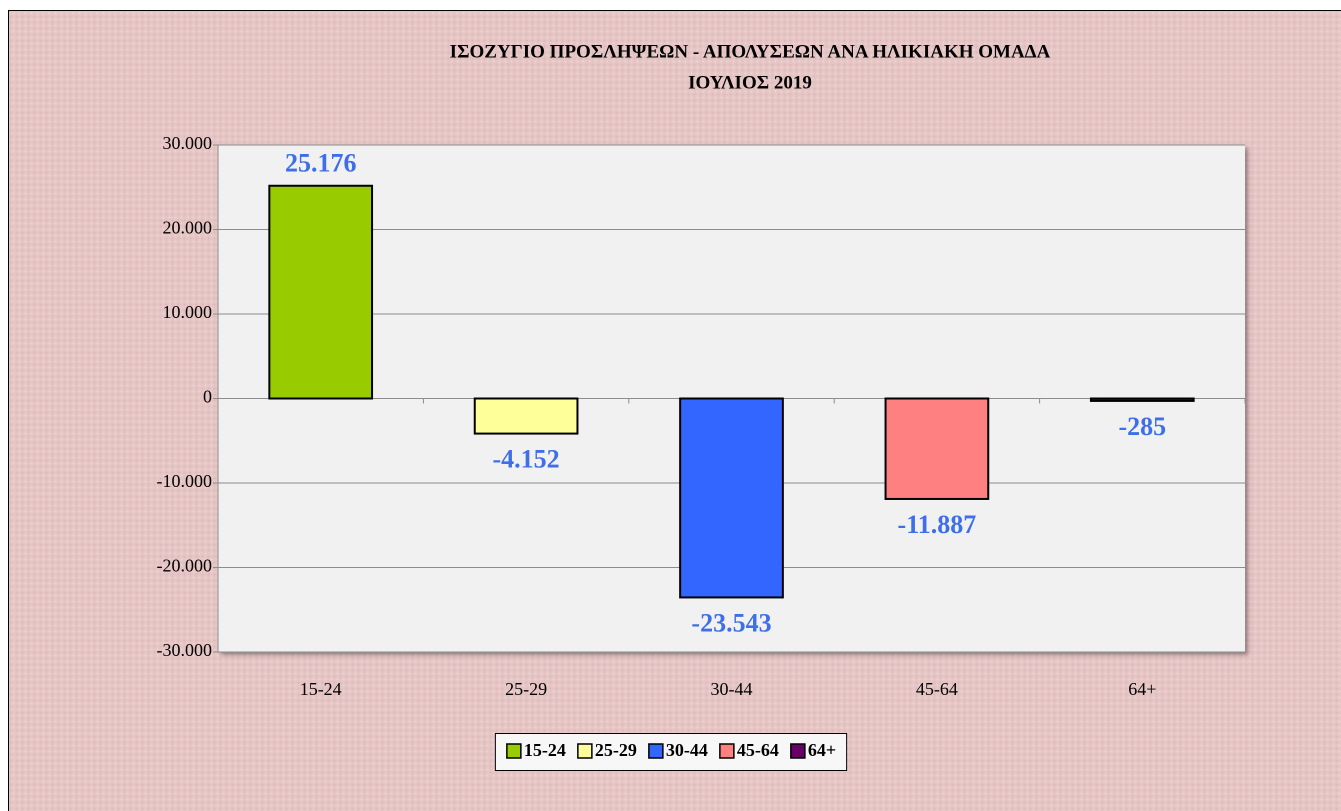 Image resolution: width=1341 pixels, height=811 pixels. What do you see at coordinates (185, 566) in the screenshot?
I see `y-tick-label: -20.000` at bounding box center [185, 566].